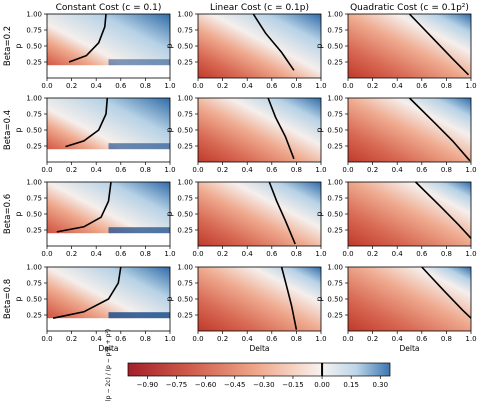  Describe the element at coordinates (8, 46) in the screenshot. I see `row-label-0: Beta=0.2` at that location.